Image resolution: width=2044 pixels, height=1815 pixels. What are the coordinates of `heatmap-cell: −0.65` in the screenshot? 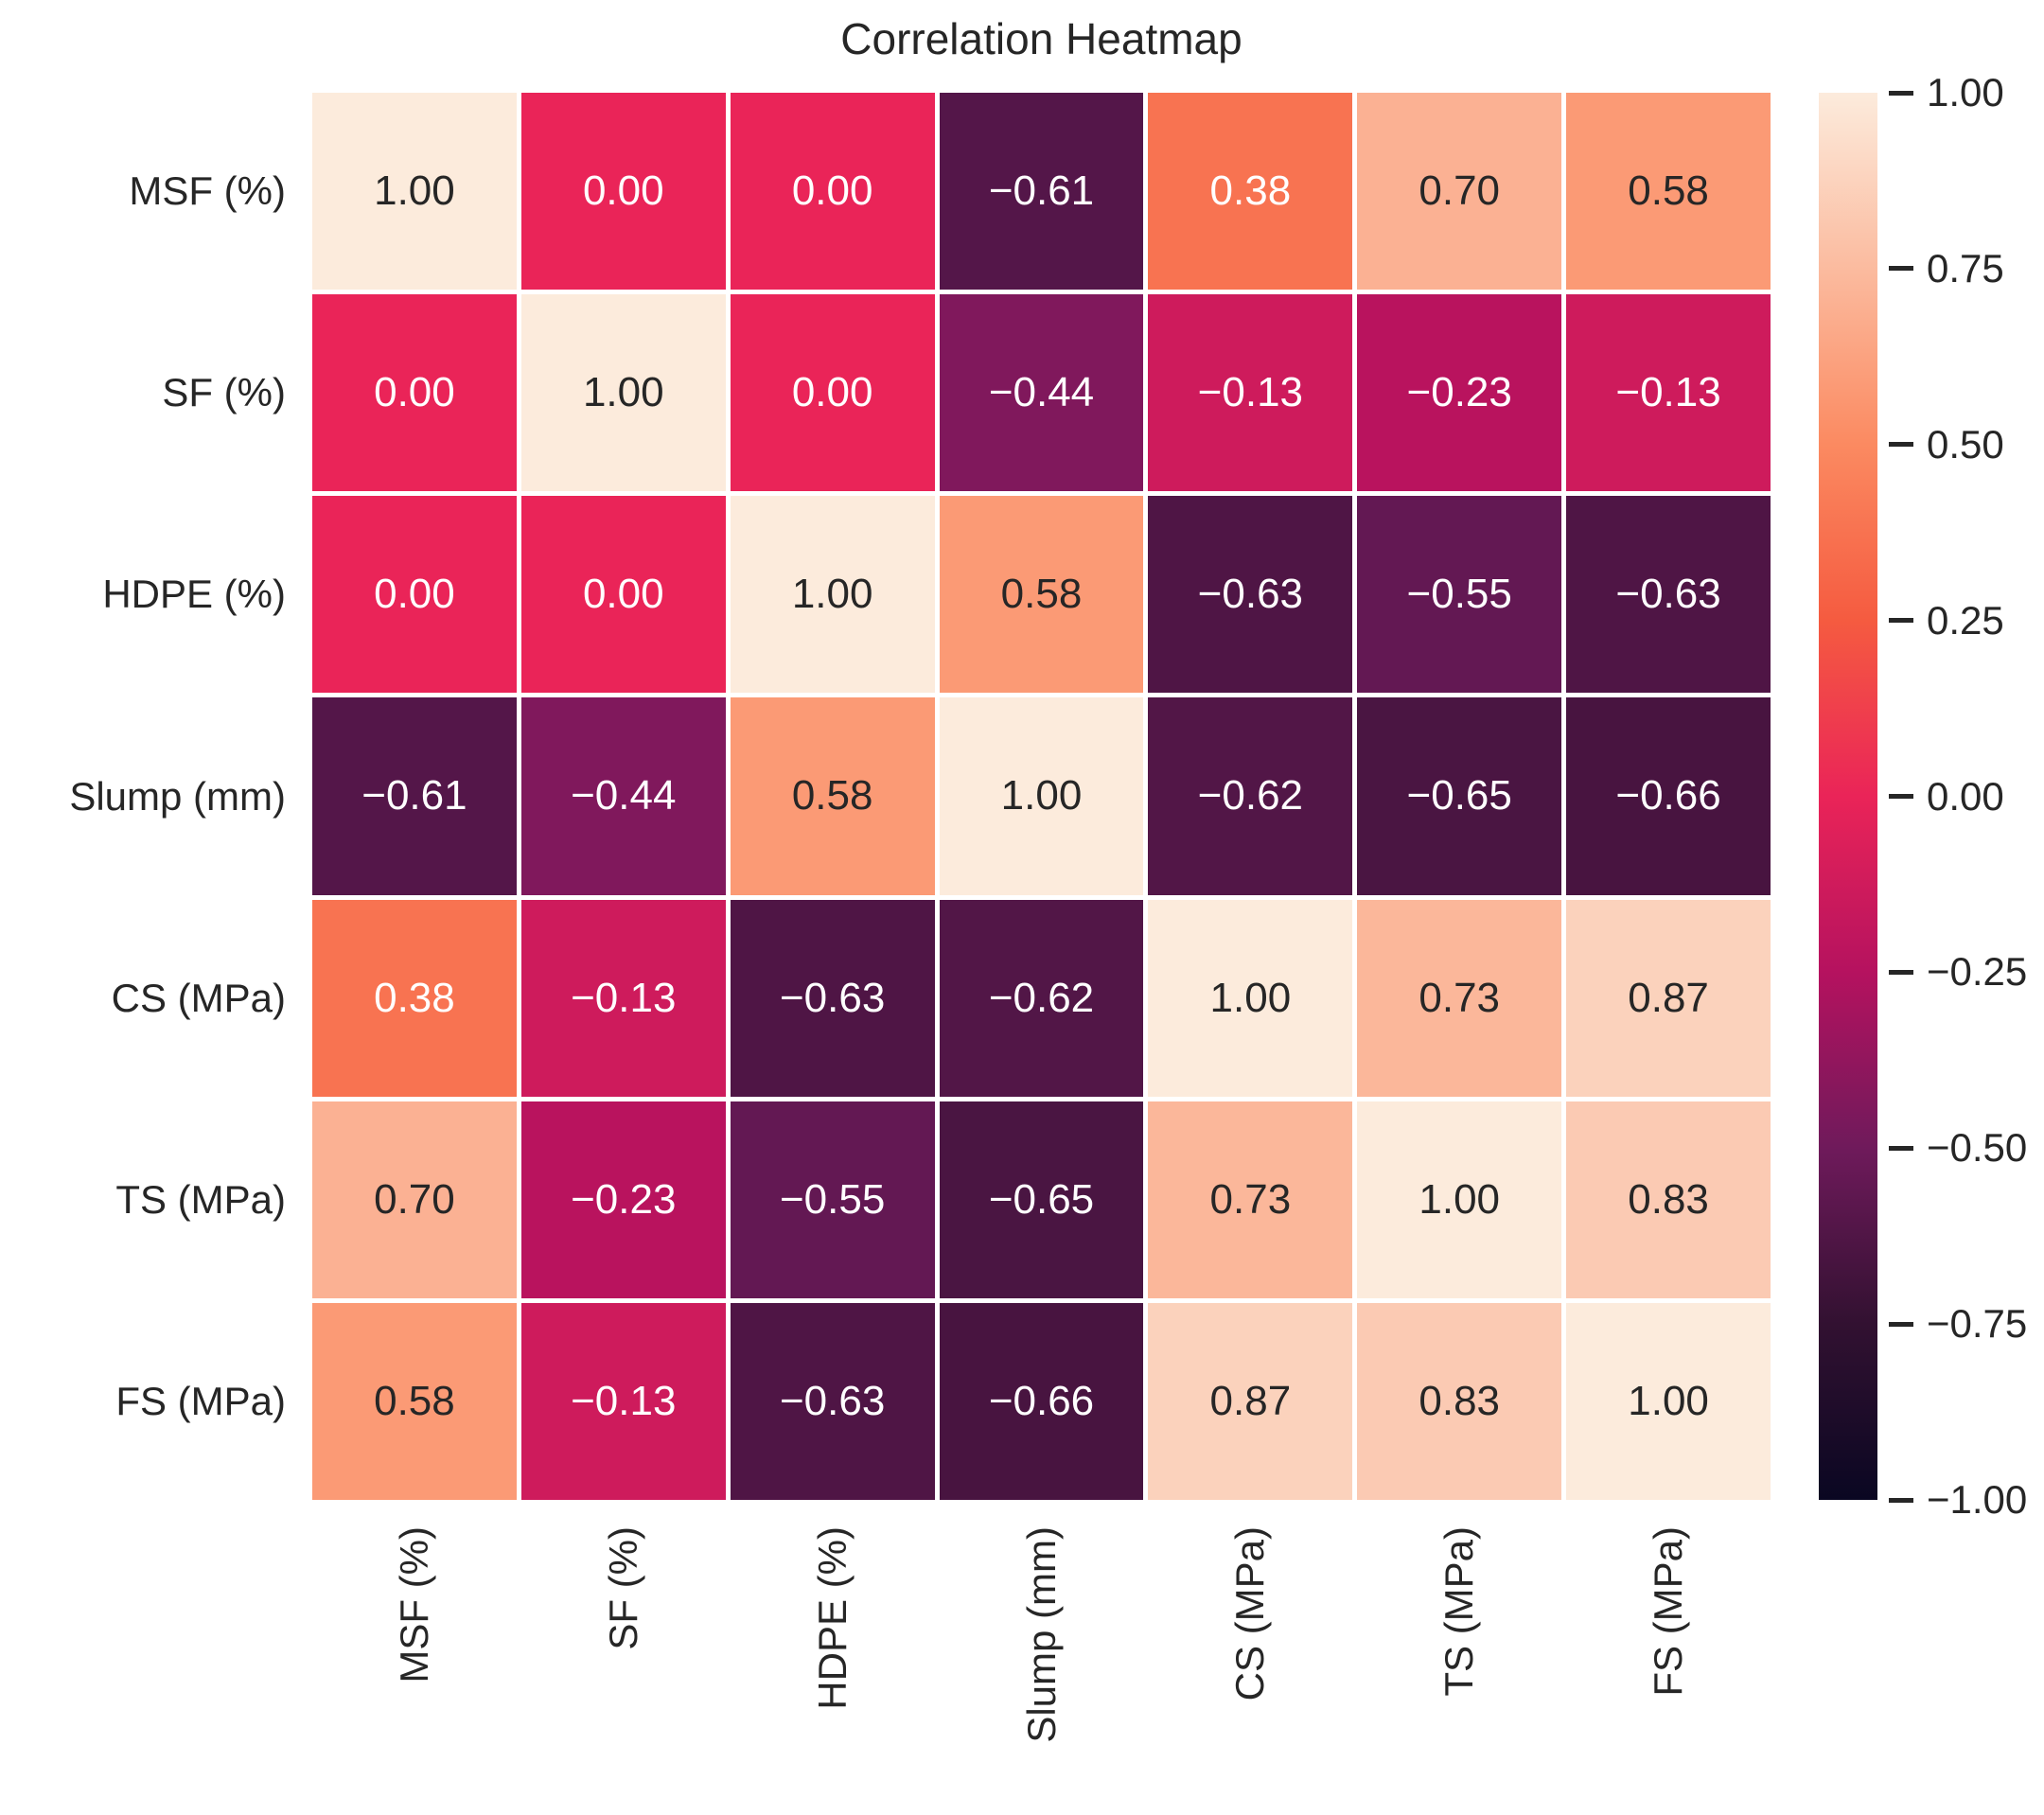 It's located at (1041, 1199).